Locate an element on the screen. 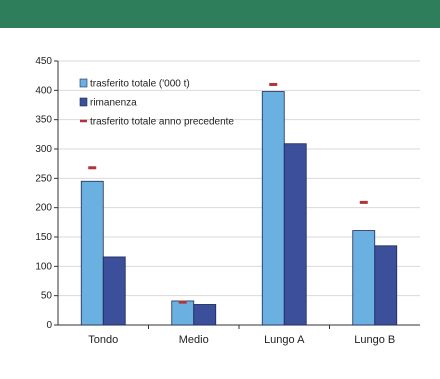 The height and width of the screenshot is (379, 440). y-tick-label: 300 is located at coordinates (43, 149).